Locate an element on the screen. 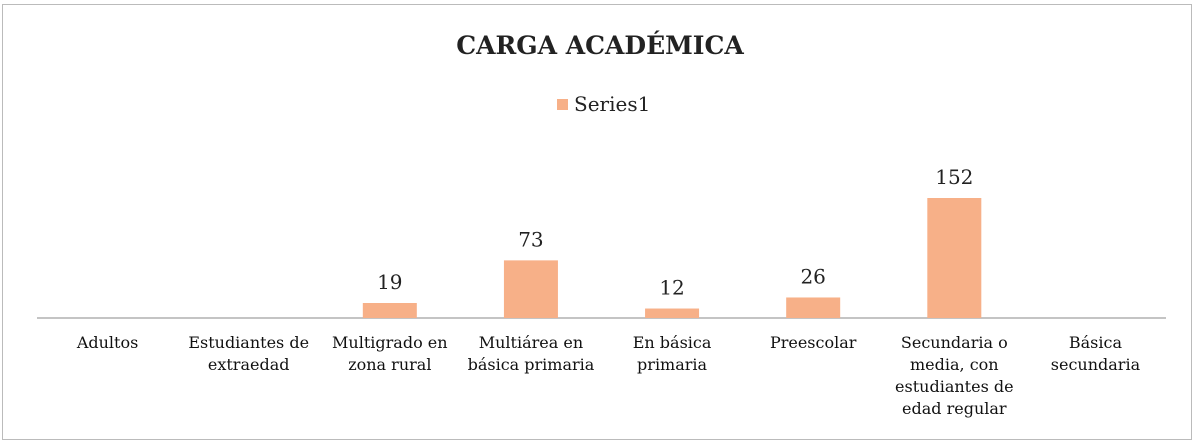 This screenshot has height=444, width=1196. chart-title: CARGA ACADÉMICA is located at coordinates (600, 45).